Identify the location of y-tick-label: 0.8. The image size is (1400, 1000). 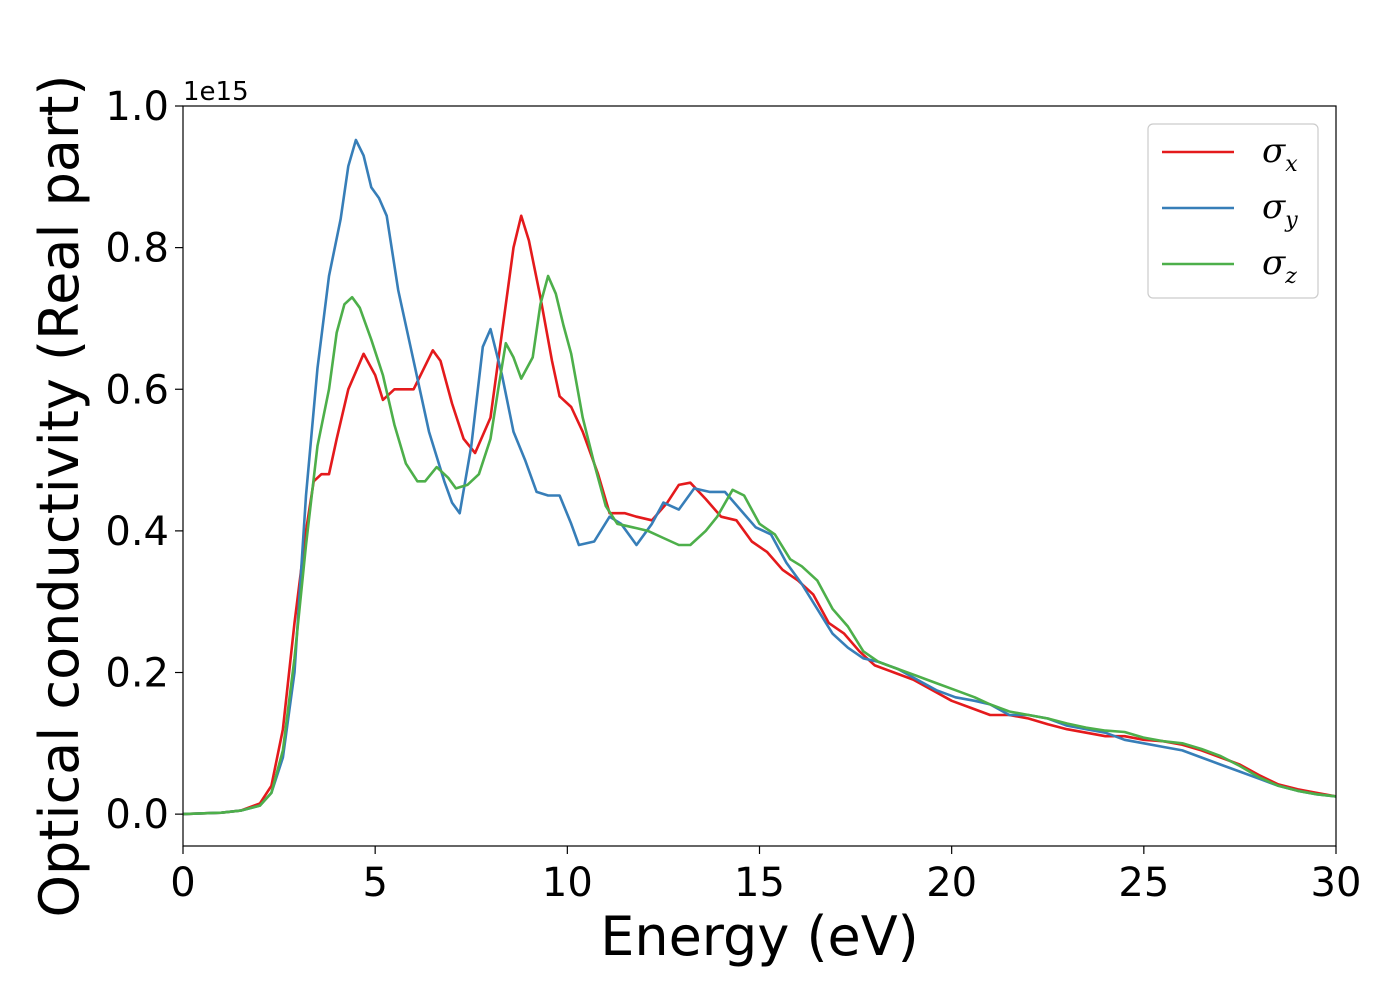
(137, 249).